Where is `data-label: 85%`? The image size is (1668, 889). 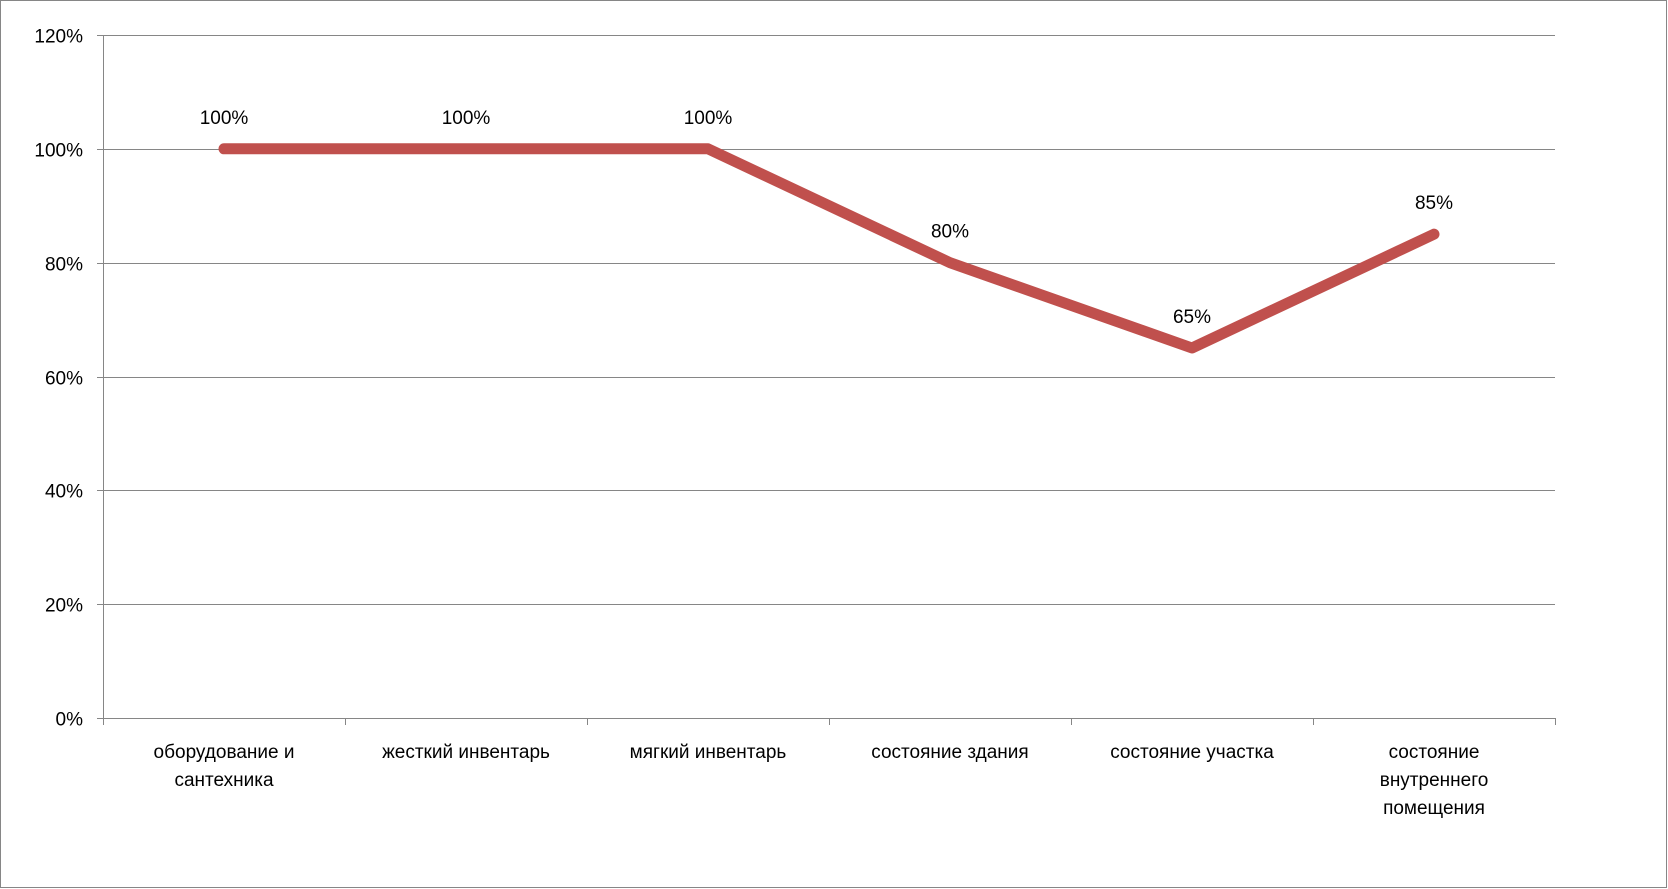 data-label: 85% is located at coordinates (1434, 203).